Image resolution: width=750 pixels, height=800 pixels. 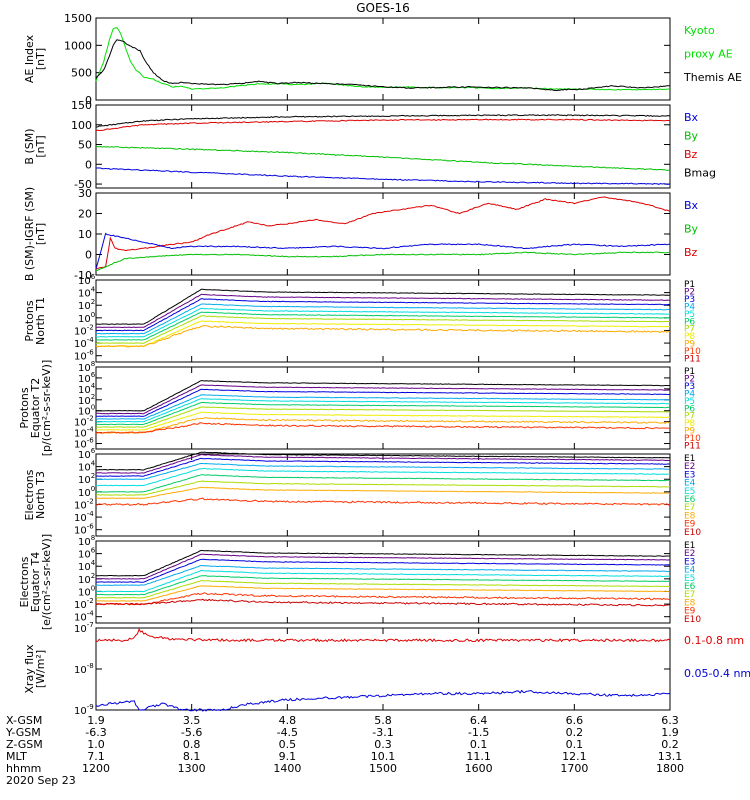 I want to click on ephemeris-value: 13.1, so click(x=670, y=756).